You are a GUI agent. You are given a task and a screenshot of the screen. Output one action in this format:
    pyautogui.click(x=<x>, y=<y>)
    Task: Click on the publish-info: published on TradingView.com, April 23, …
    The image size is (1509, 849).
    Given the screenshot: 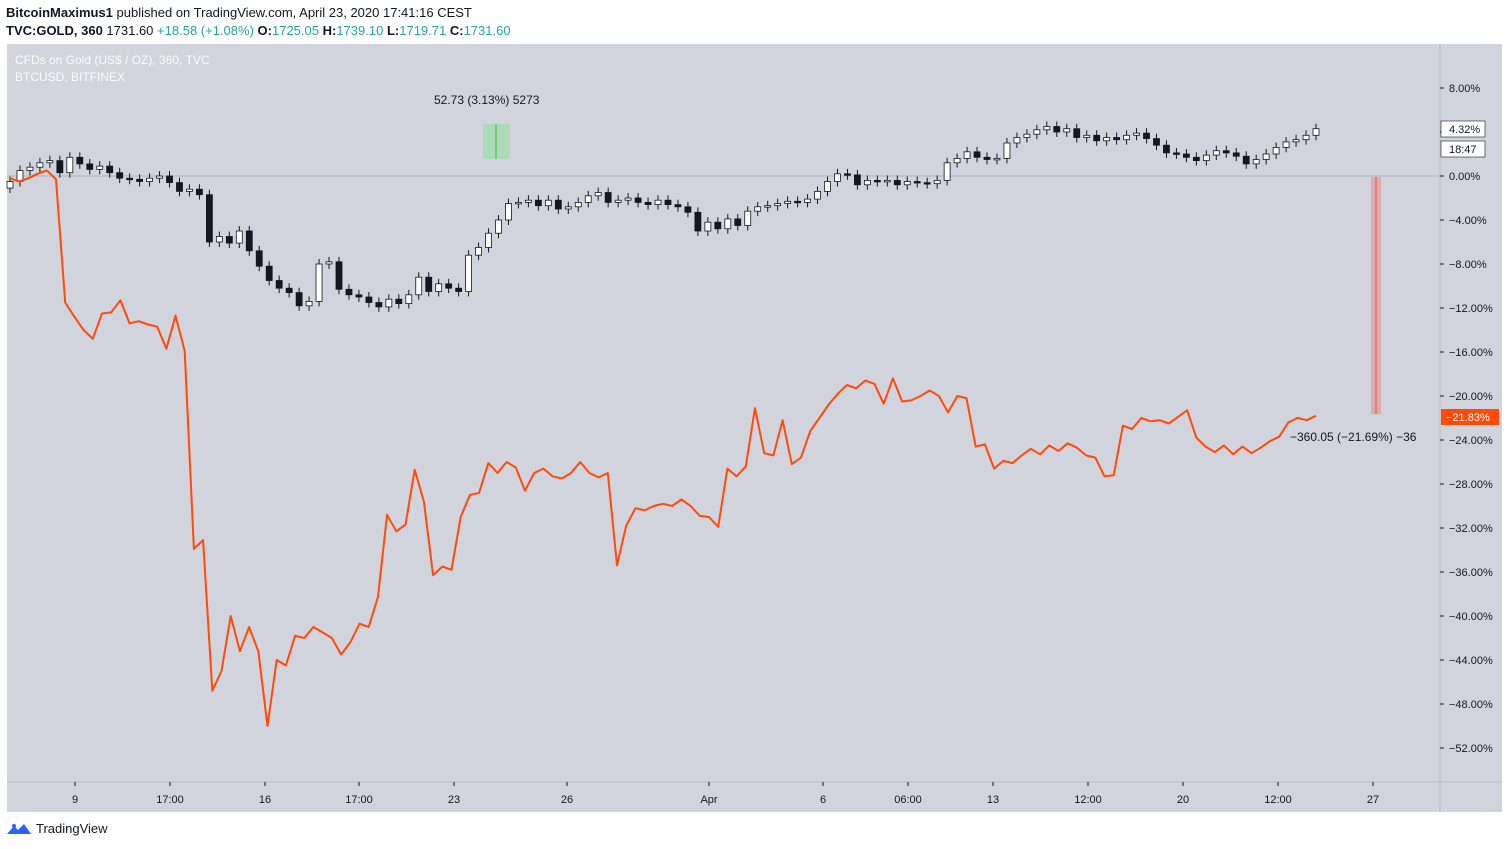 What is the action you would take?
    pyautogui.click(x=294, y=12)
    